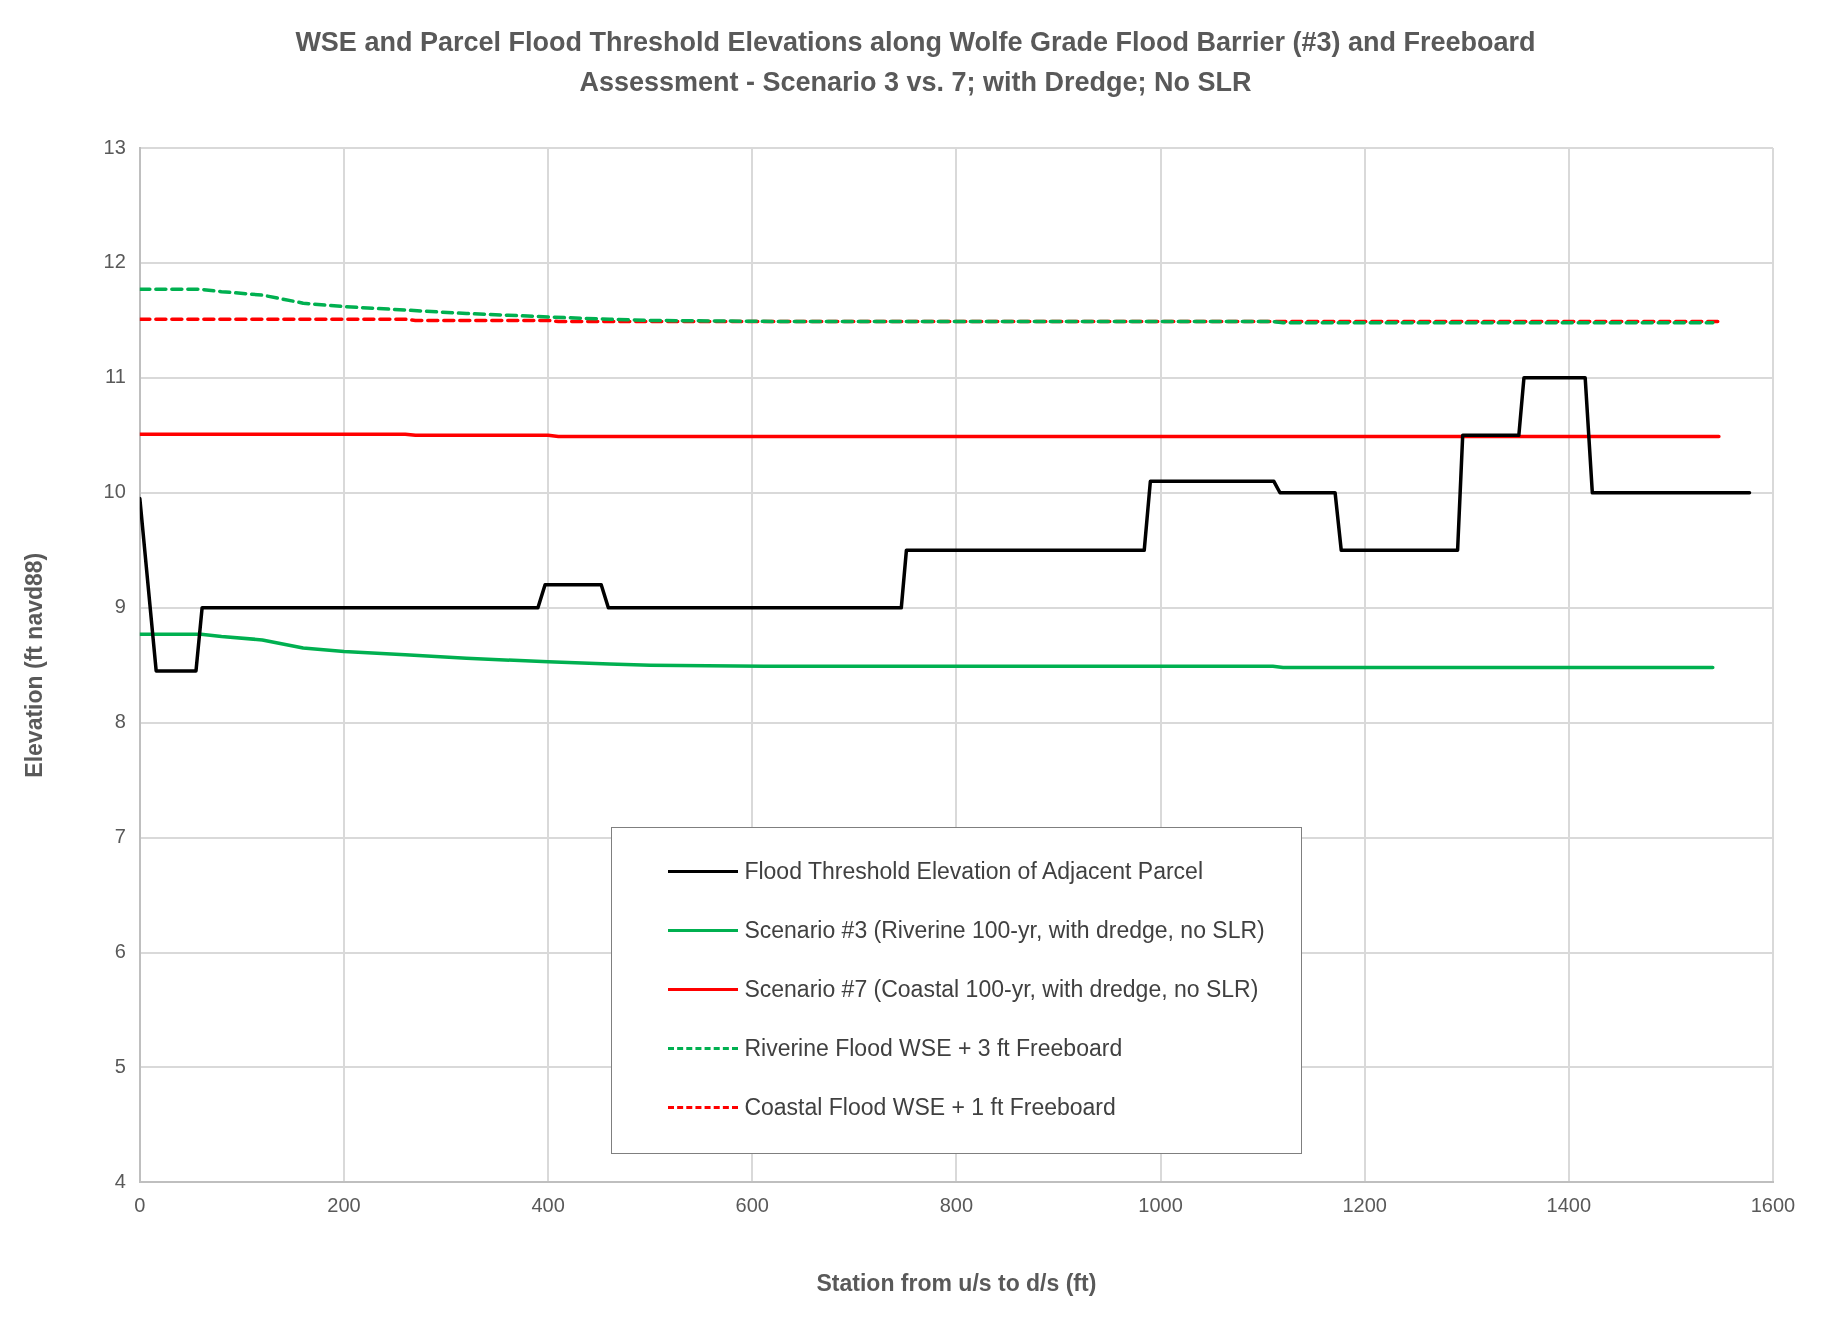 The width and height of the screenshot is (1835, 1322). I want to click on x-tick-label: 1600, so click(1773, 1204).